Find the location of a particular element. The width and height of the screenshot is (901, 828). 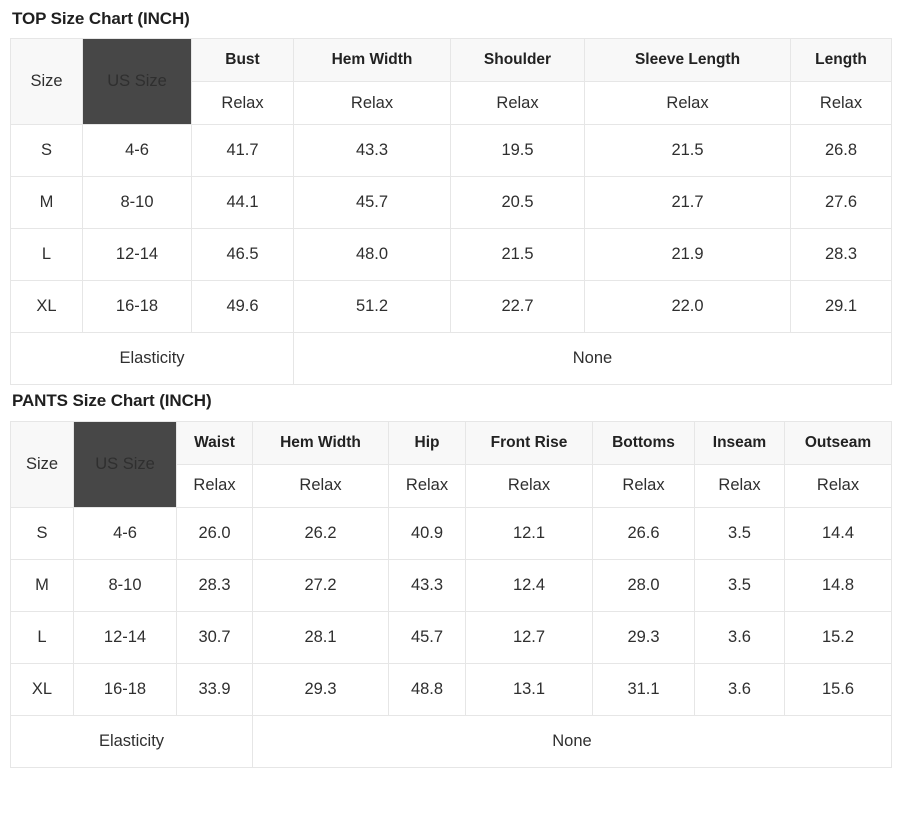

cell-shoulder: 22.7 is located at coordinates (517, 307).